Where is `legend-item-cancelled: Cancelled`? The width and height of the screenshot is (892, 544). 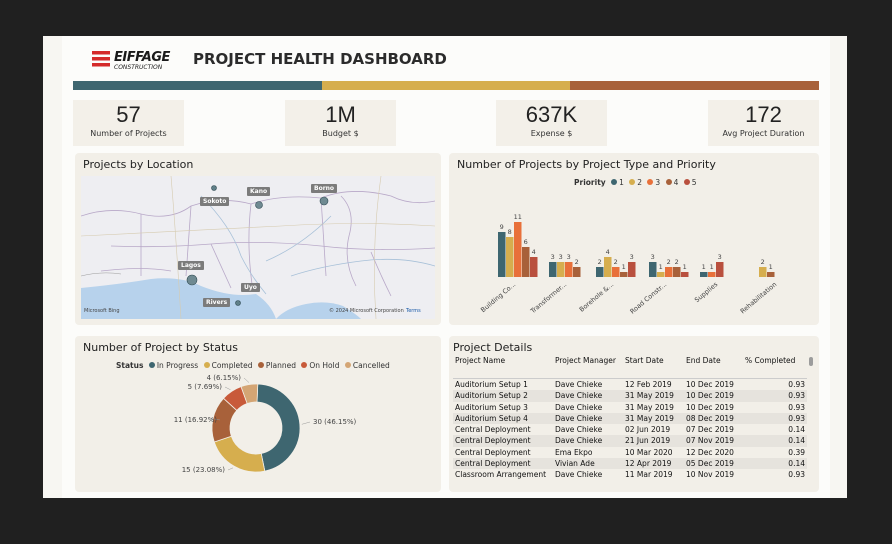
legend-item-cancelled: Cancelled is located at coordinates (366, 365).